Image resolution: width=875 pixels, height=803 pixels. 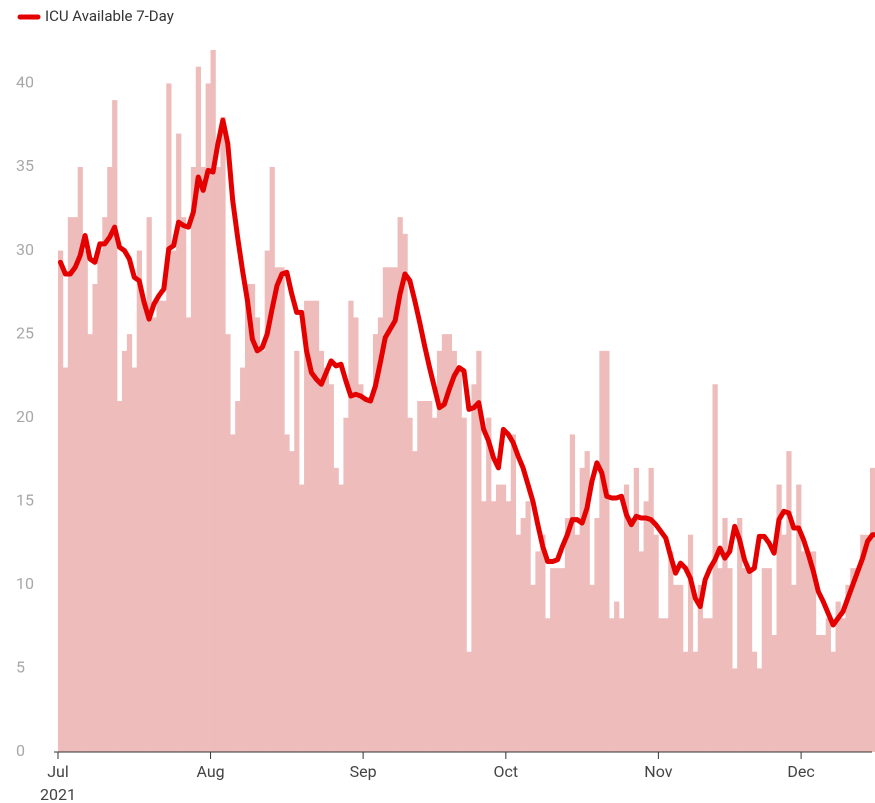 What do you see at coordinates (25, 583) in the screenshot?
I see `y-tick-label: 10` at bounding box center [25, 583].